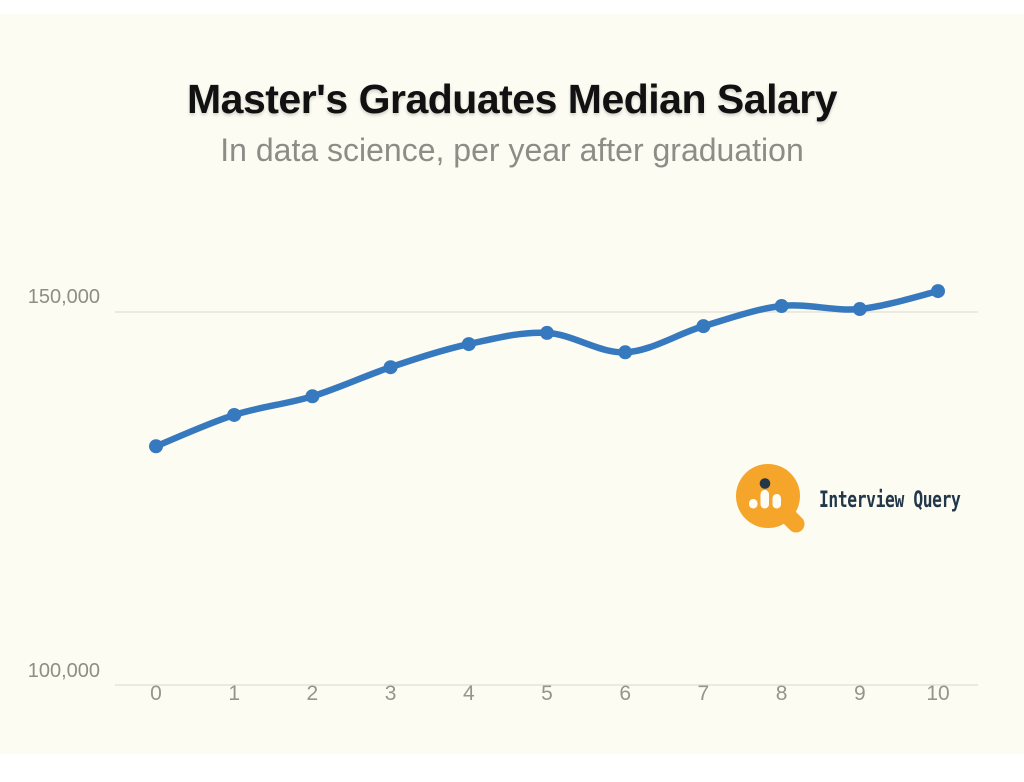 The height and width of the screenshot is (782, 1024). Describe the element at coordinates (547, 693) in the screenshot. I see `x-axis-tick-label: 5` at that location.